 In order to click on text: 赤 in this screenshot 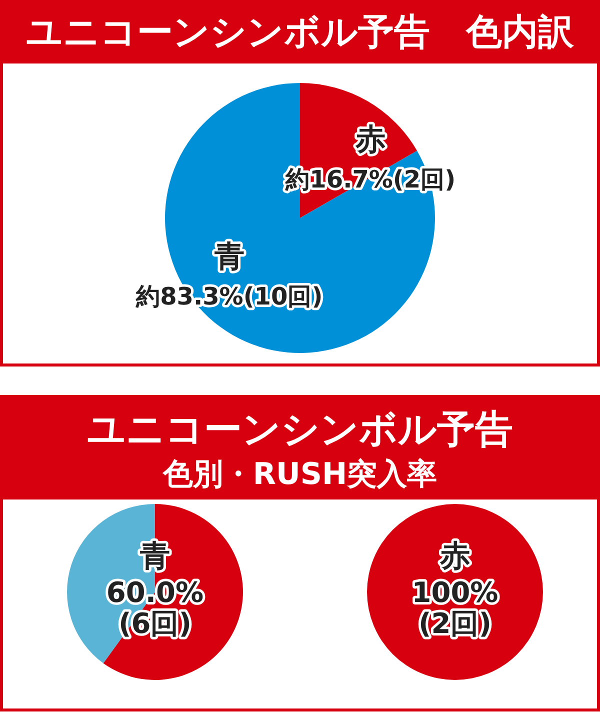, I will do `click(454, 556)`.